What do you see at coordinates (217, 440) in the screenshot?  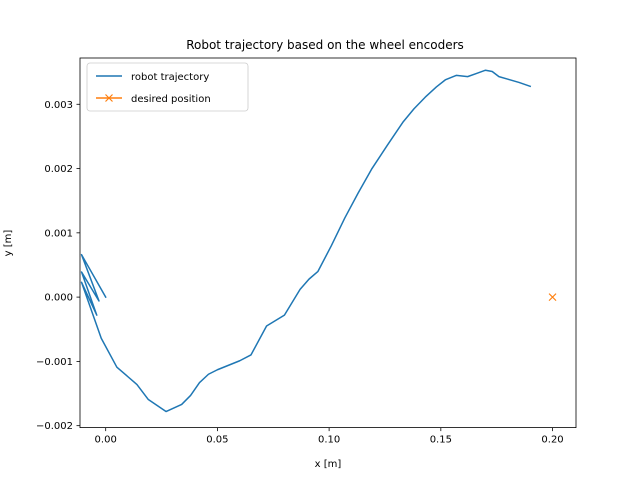 I see `x-tick-label: 0.05` at bounding box center [217, 440].